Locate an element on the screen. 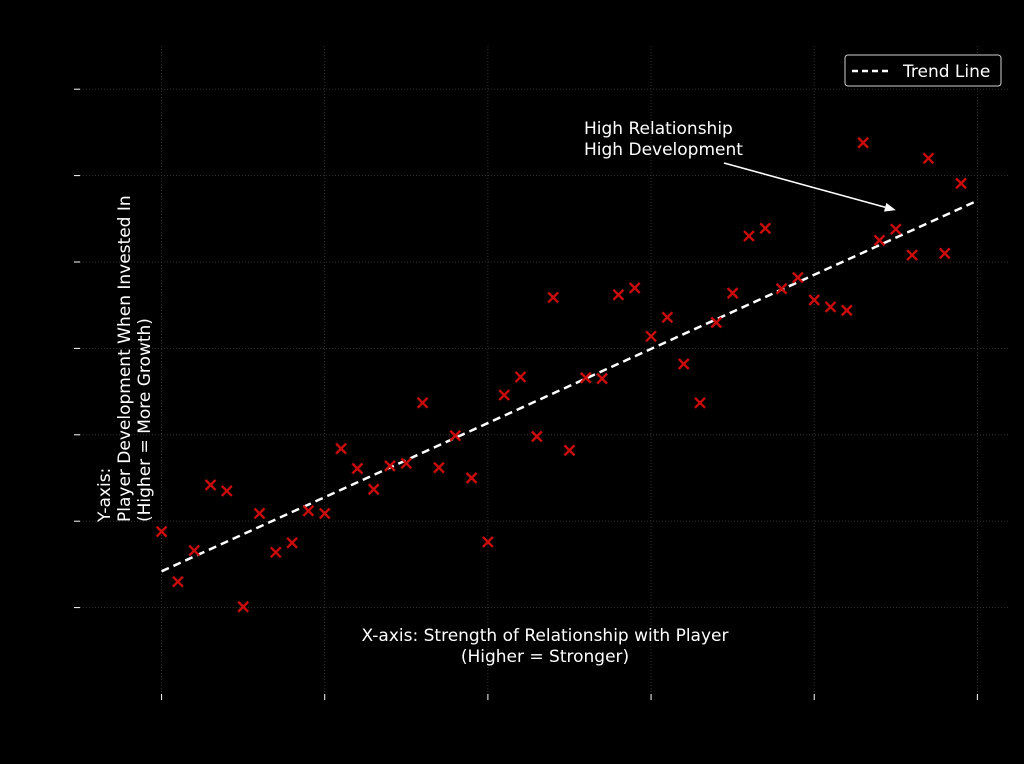 This screenshot has height=764, width=1024. y-axis-annotation-line-2: Player Development When Invested In is located at coordinates (125, 358).